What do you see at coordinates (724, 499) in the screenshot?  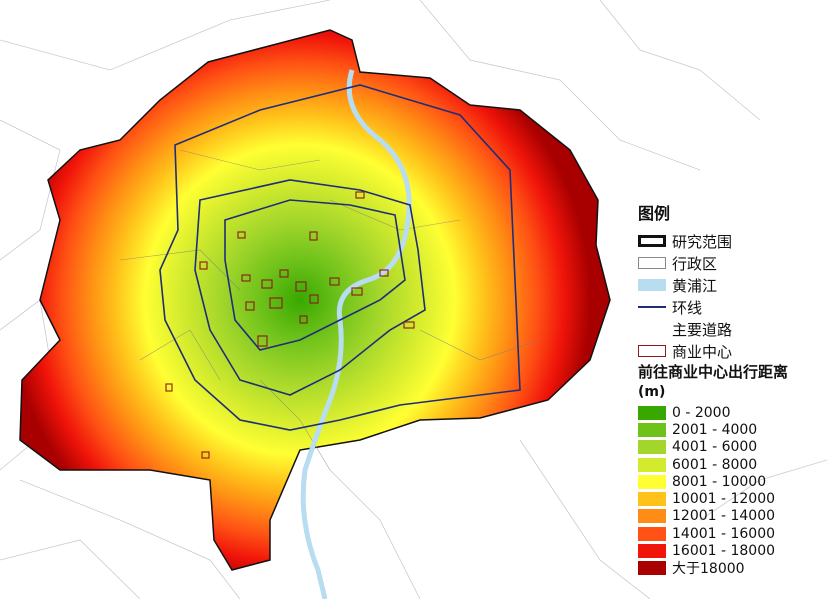 I see `distance-class-label: 10001 - 12000` at bounding box center [724, 499].